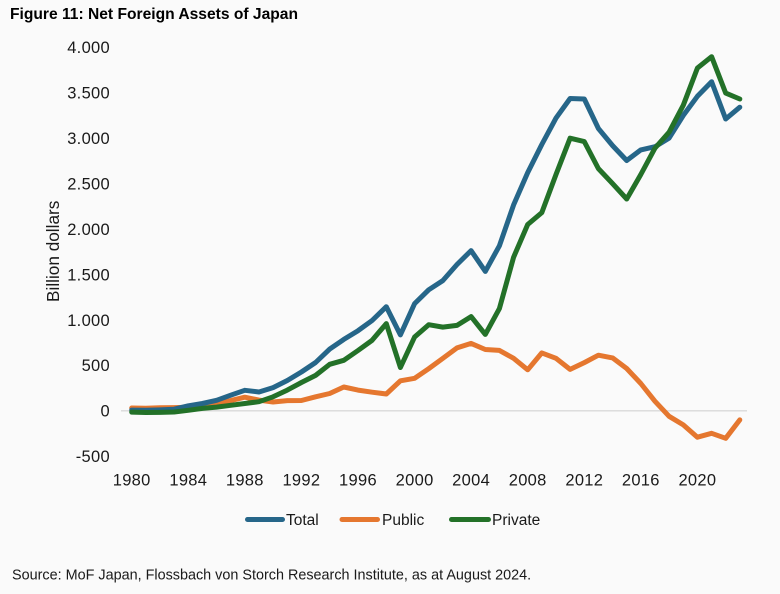 This screenshot has height=594, width=780. I want to click on svg-text: 3.000, so click(88, 139).